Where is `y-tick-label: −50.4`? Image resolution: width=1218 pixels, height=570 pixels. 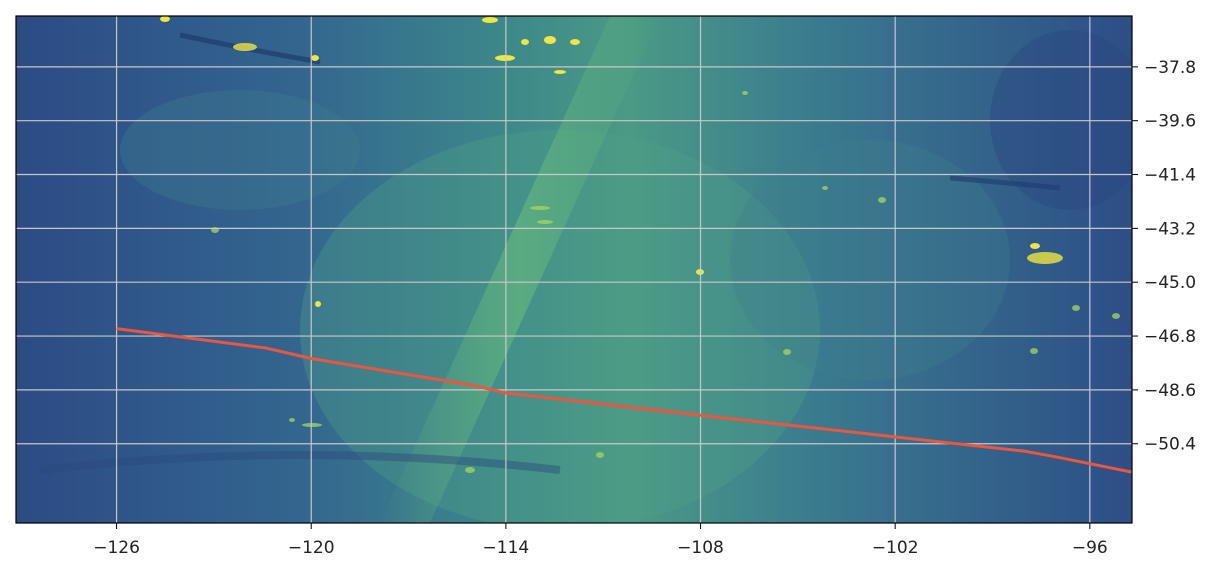
y-tick-label: −50.4 is located at coordinates (1170, 445).